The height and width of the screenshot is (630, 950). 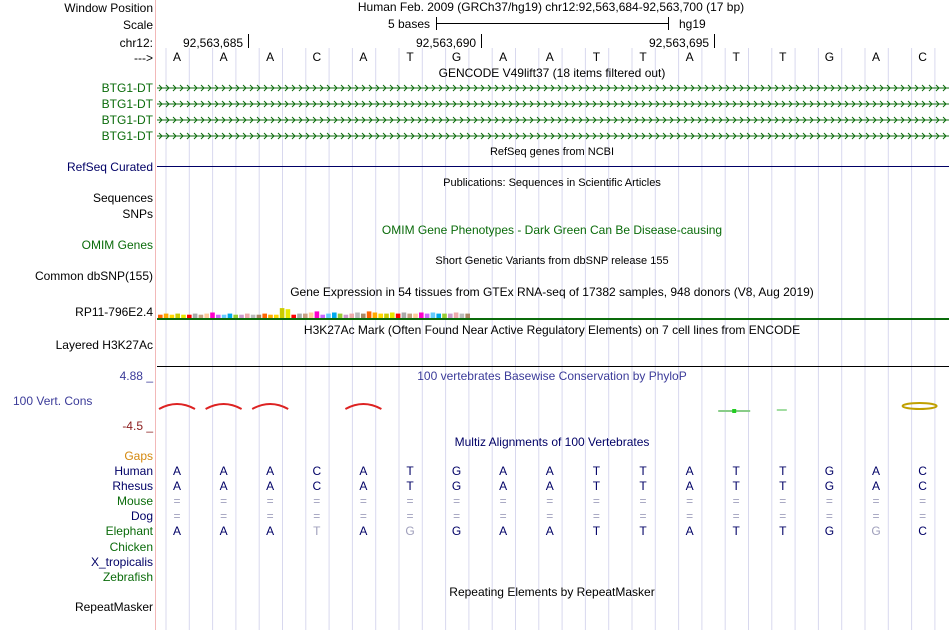 What do you see at coordinates (553, 112) in the screenshot?
I see `gencode-transcripts` at bounding box center [553, 112].